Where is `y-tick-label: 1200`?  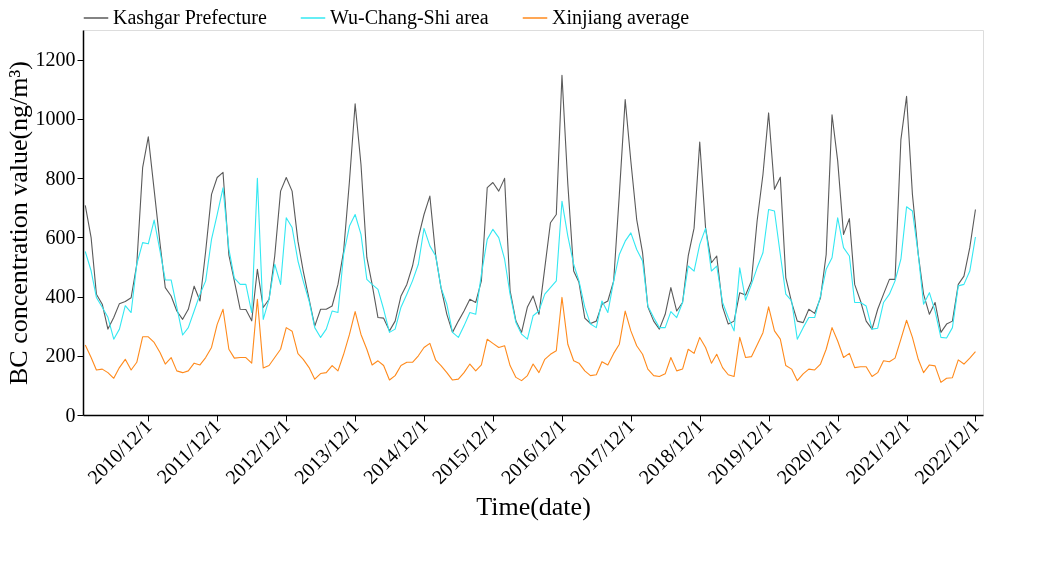 y-tick-label: 1200 is located at coordinates (55, 59).